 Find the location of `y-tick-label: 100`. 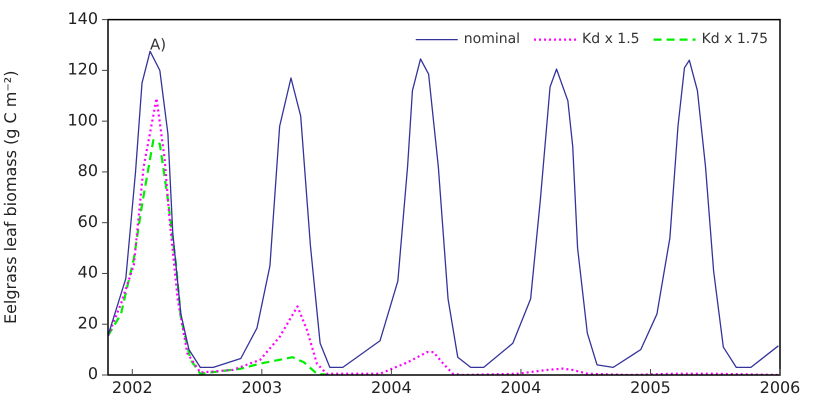

y-tick-label: 100 is located at coordinates (82, 120).